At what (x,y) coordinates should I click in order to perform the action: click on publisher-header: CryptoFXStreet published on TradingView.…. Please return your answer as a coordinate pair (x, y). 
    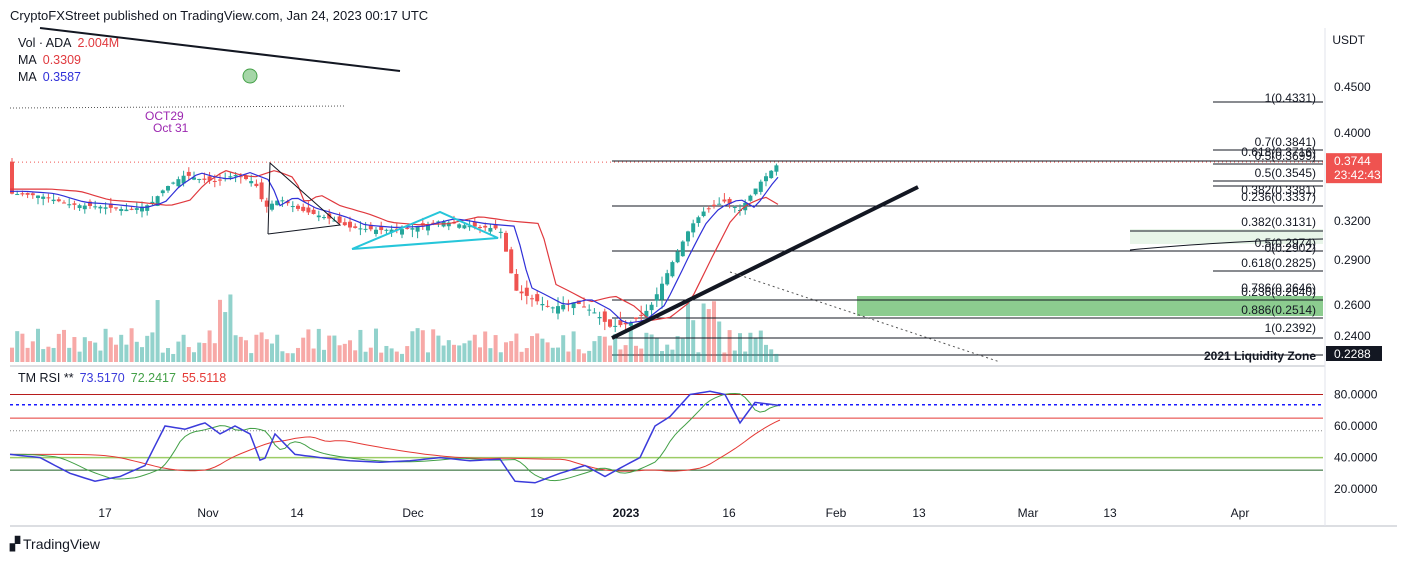
    Looking at the image, I should click on (219, 15).